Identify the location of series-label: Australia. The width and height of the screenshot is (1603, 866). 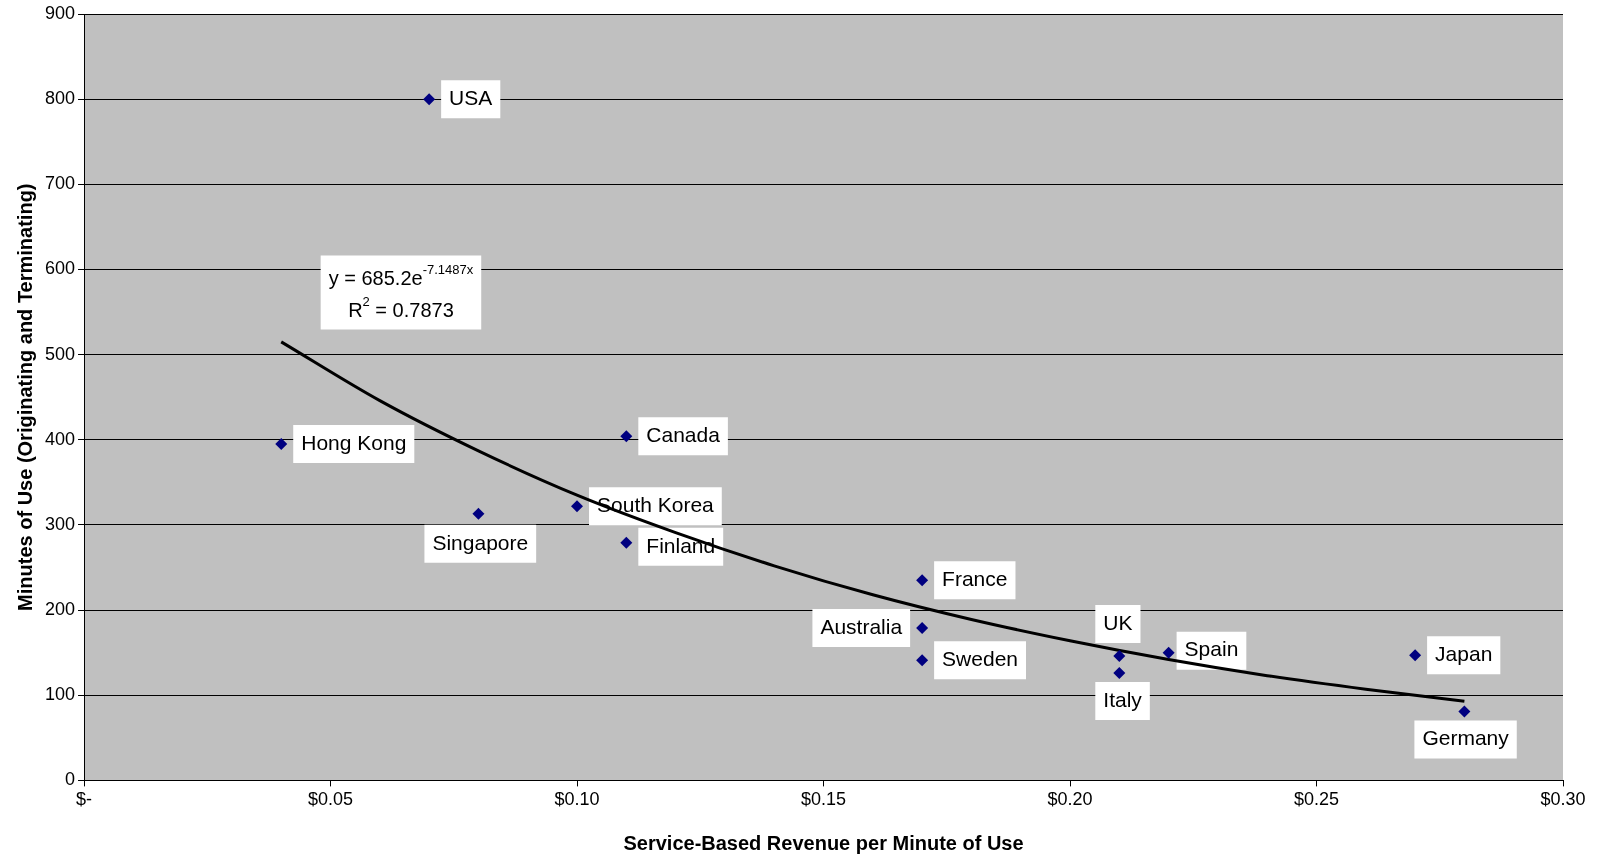
(861, 626).